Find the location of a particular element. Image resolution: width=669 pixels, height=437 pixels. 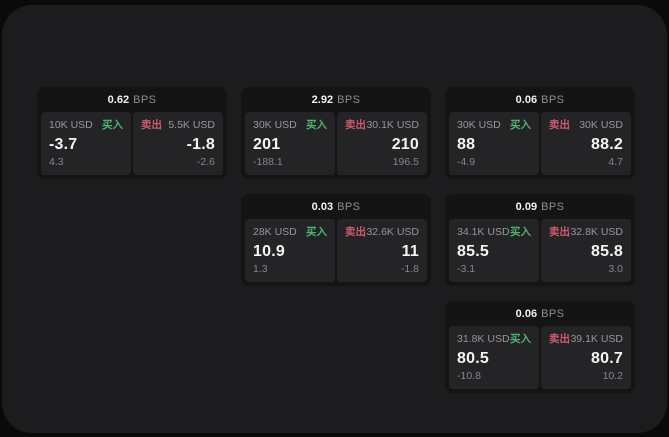

buy-price: 10.9 is located at coordinates (269, 251).